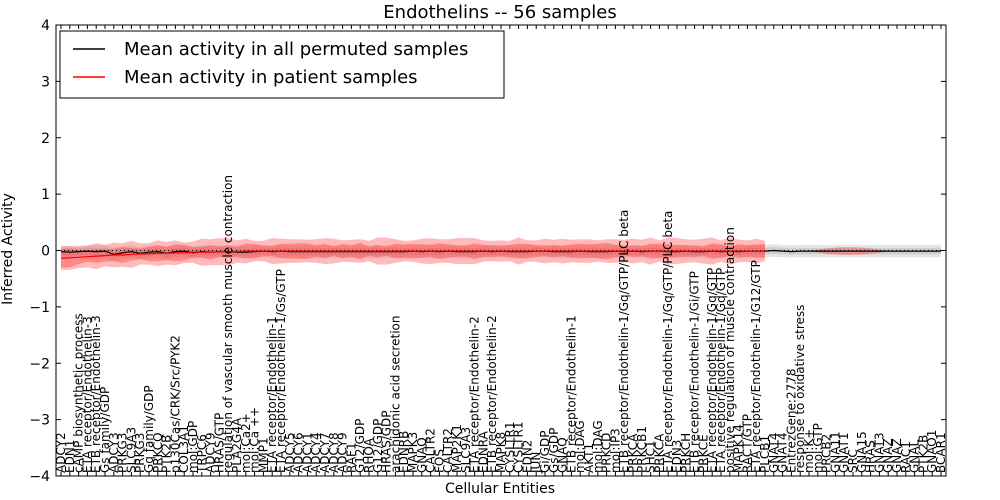 The width and height of the screenshot is (1000, 500). I want to click on x-tick-label: GNA15, so click(862, 452).